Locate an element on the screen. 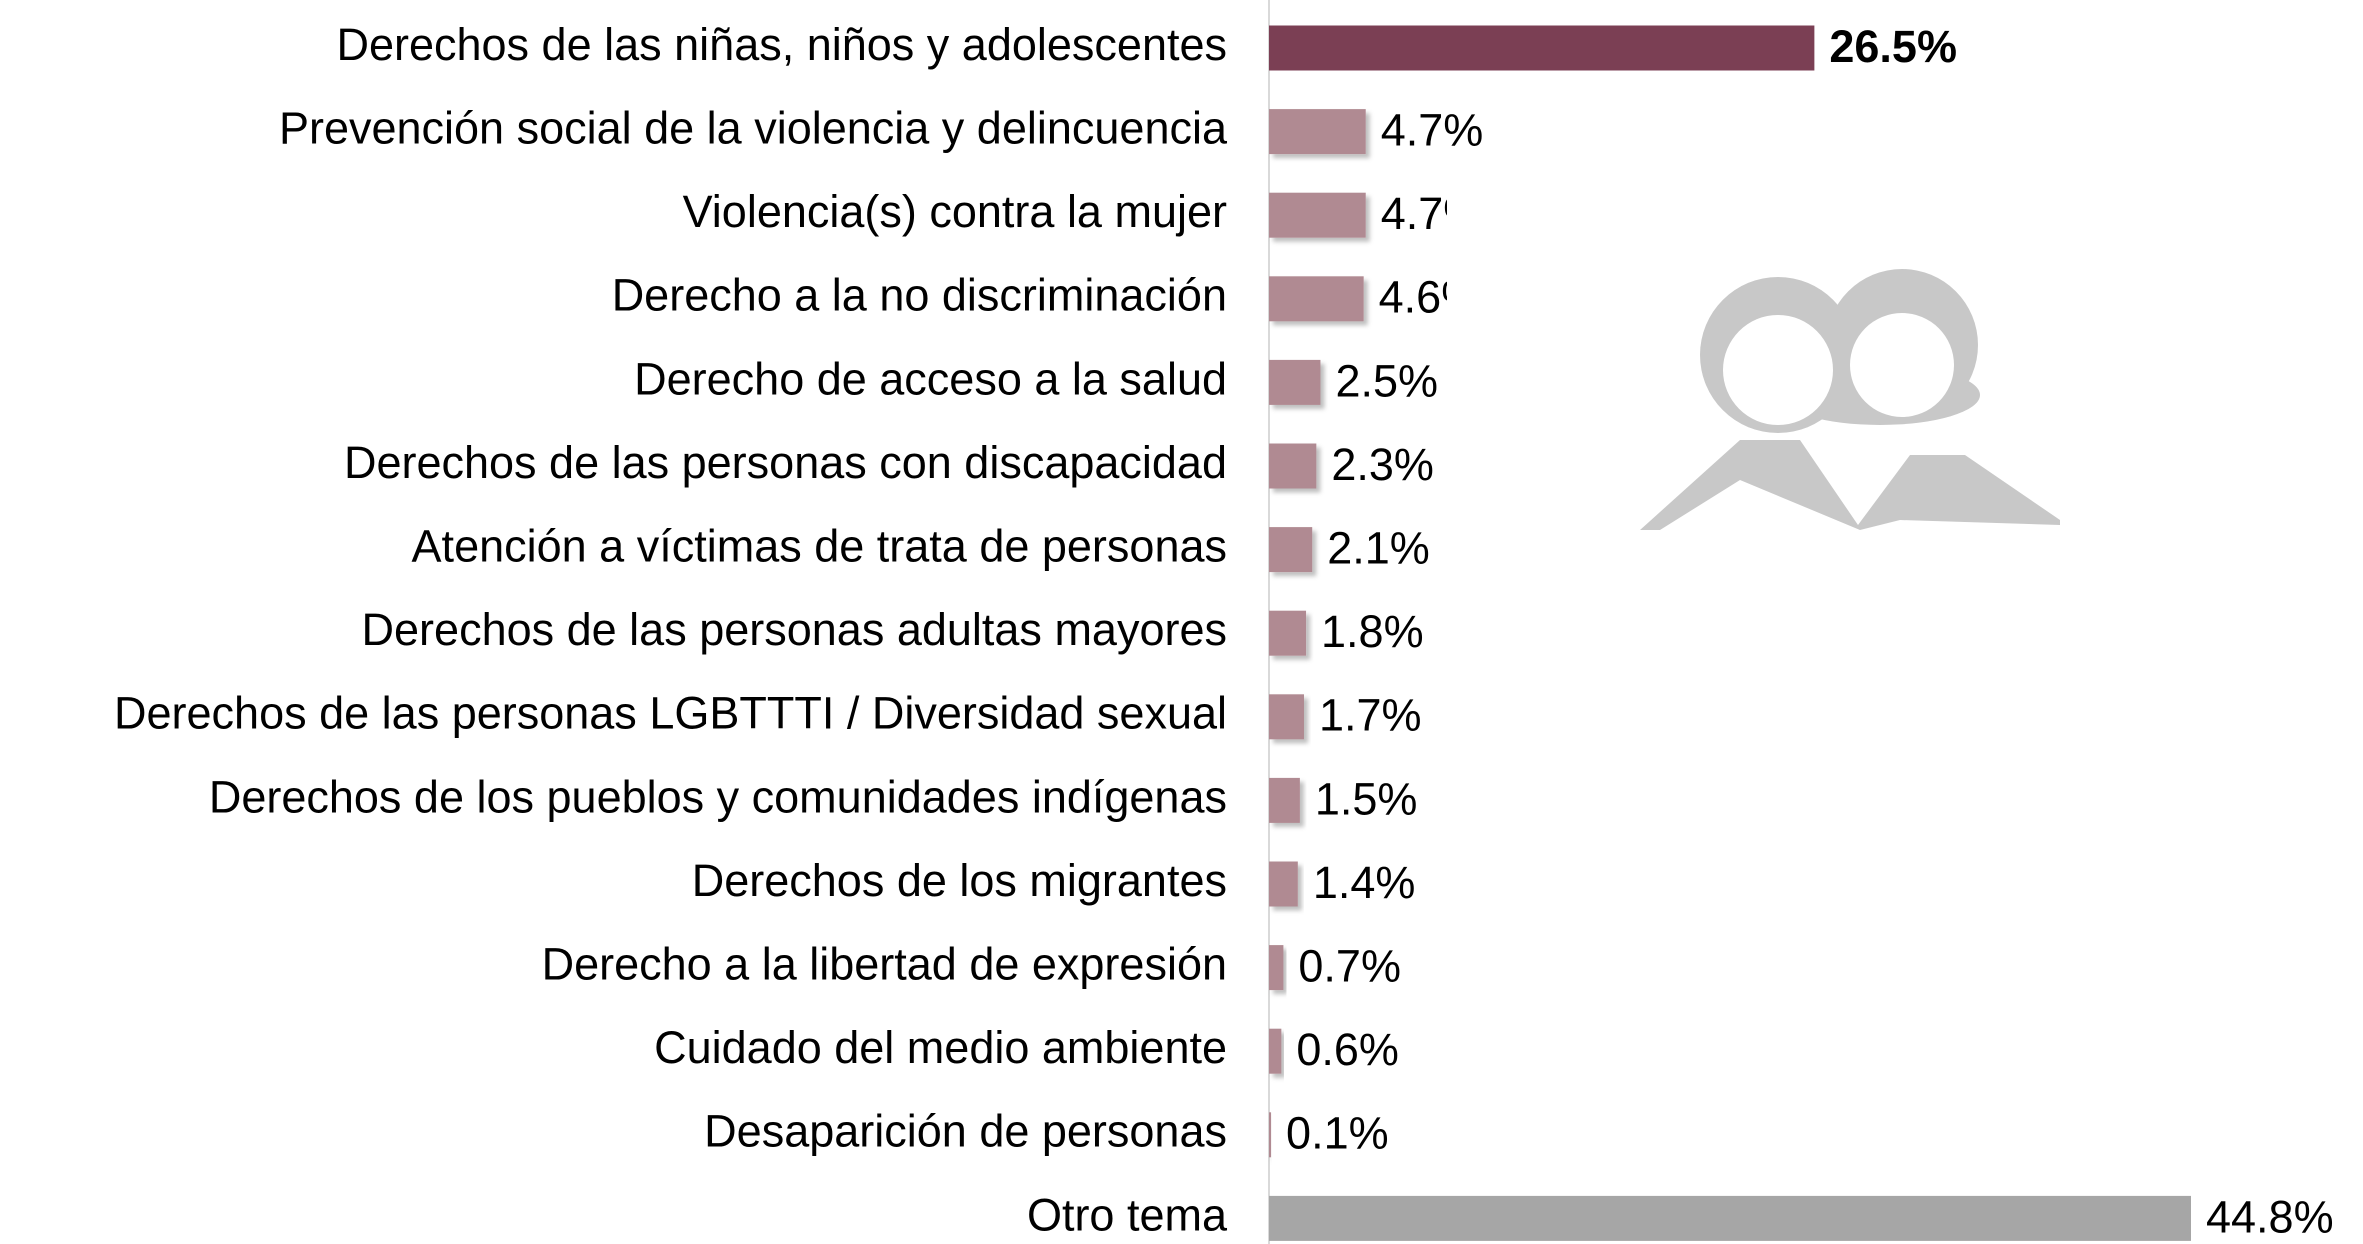 Image resolution: width=2363 pixels, height=1244 pixels. category-label: Violencia(s) contra la mujer is located at coordinates (955, 211).